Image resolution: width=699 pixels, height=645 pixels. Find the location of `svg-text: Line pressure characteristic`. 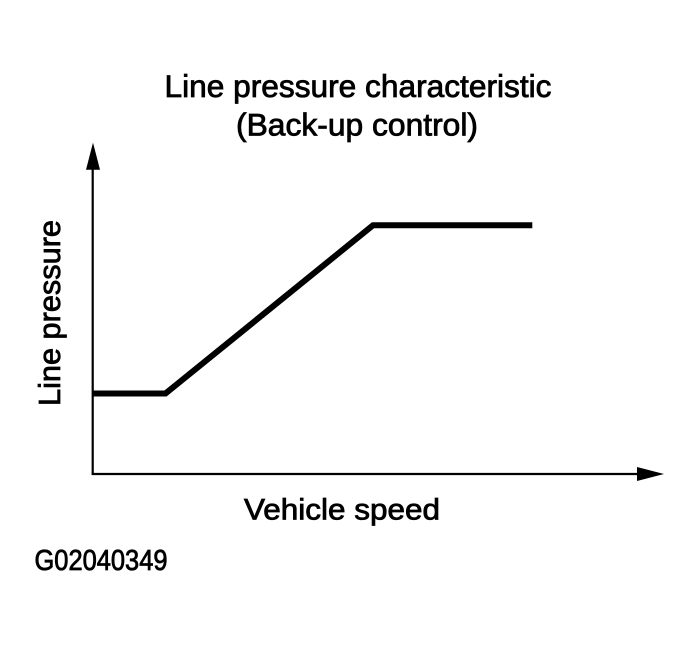

svg-text: Line pressure characteristic is located at coordinates (358, 86).